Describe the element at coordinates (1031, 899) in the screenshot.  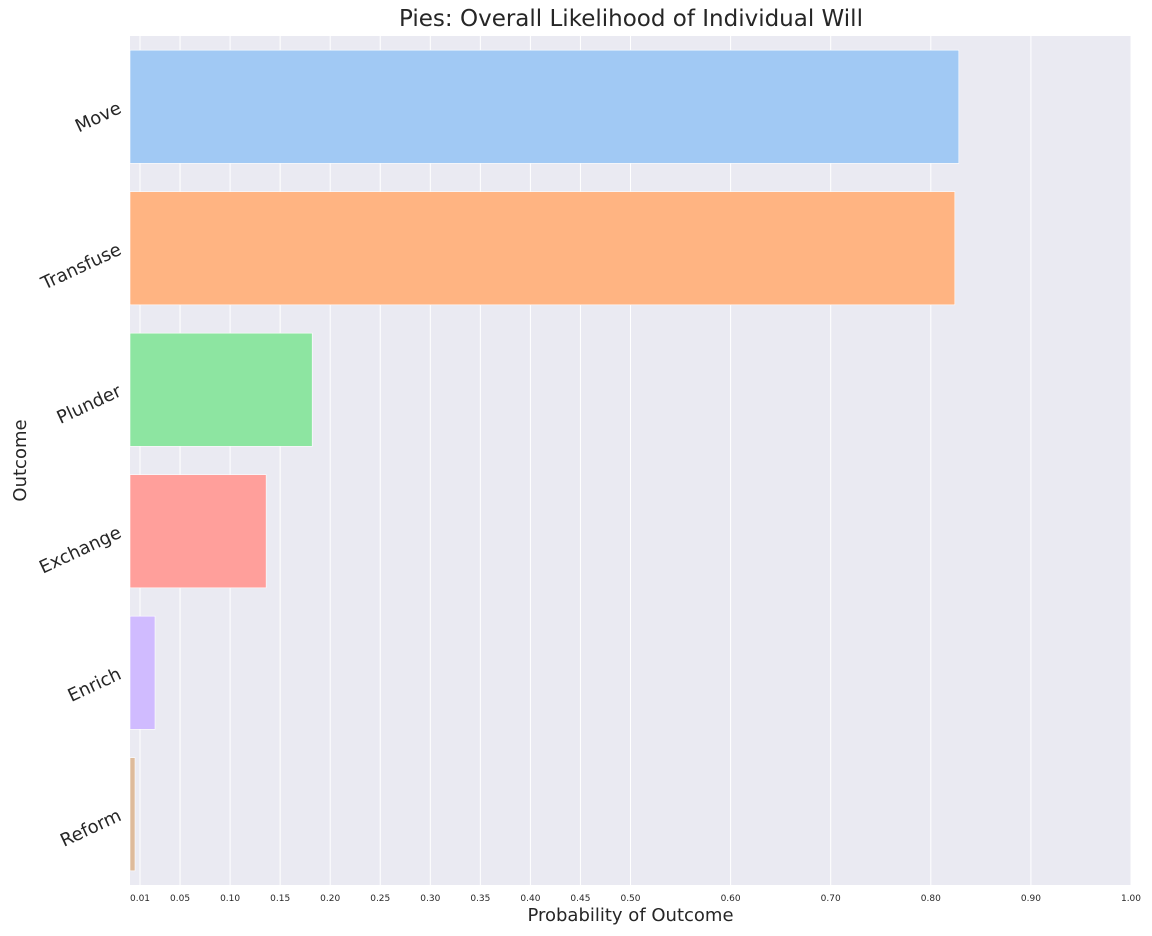
I see `x-tick-label: 0.90` at that location.